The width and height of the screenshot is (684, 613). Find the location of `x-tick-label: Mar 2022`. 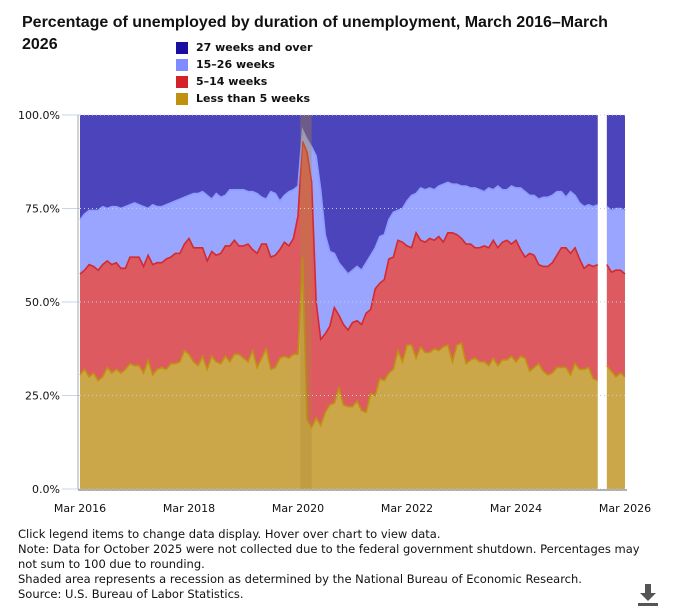

x-tick-label: Mar 2022 is located at coordinates (407, 508).